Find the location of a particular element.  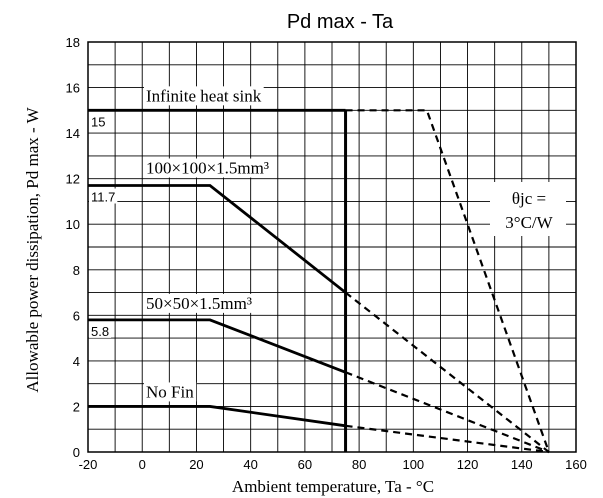

x-tick-label: 160 is located at coordinates (576, 464).